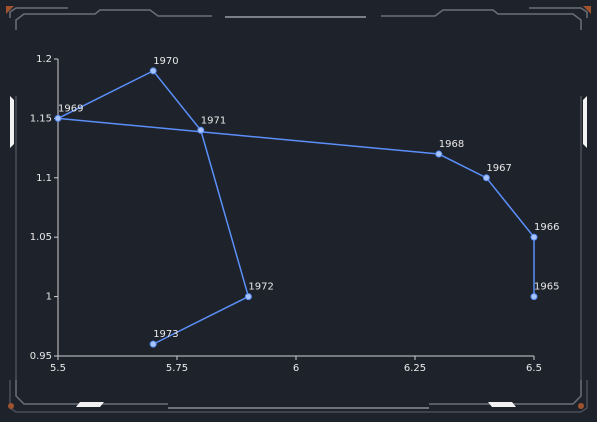  I want to click on x-tick-label: 6.5, so click(534, 368).